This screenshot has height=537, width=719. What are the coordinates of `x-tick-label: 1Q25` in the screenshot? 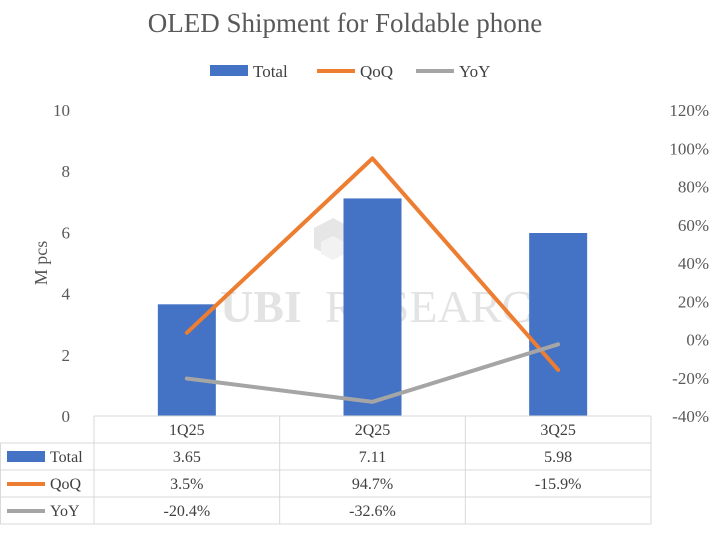 It's located at (187, 430).